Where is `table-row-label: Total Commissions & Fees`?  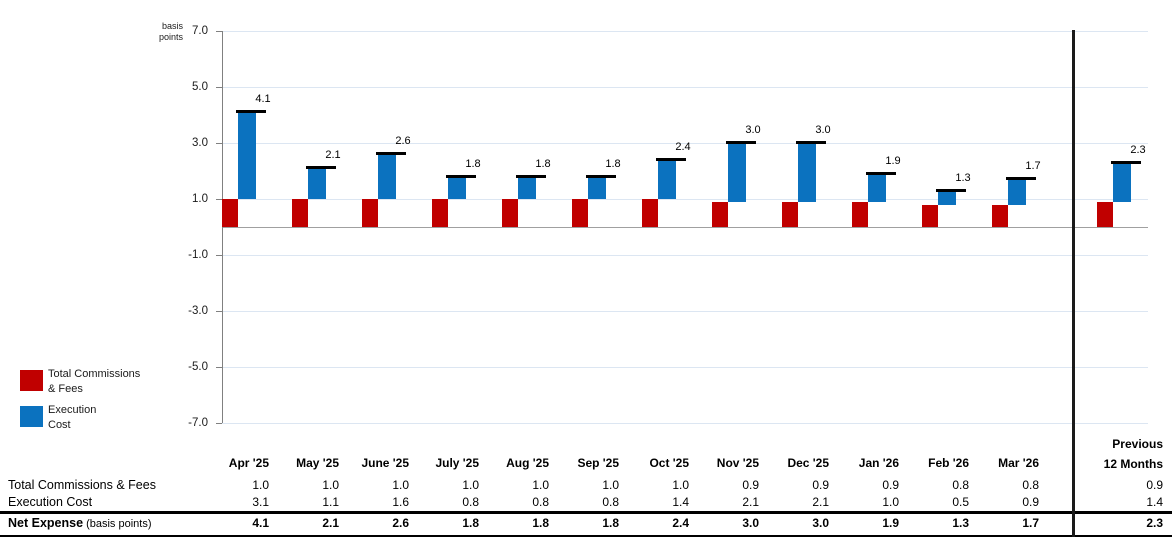 table-row-label: Total Commissions & Fees is located at coordinates (82, 485).